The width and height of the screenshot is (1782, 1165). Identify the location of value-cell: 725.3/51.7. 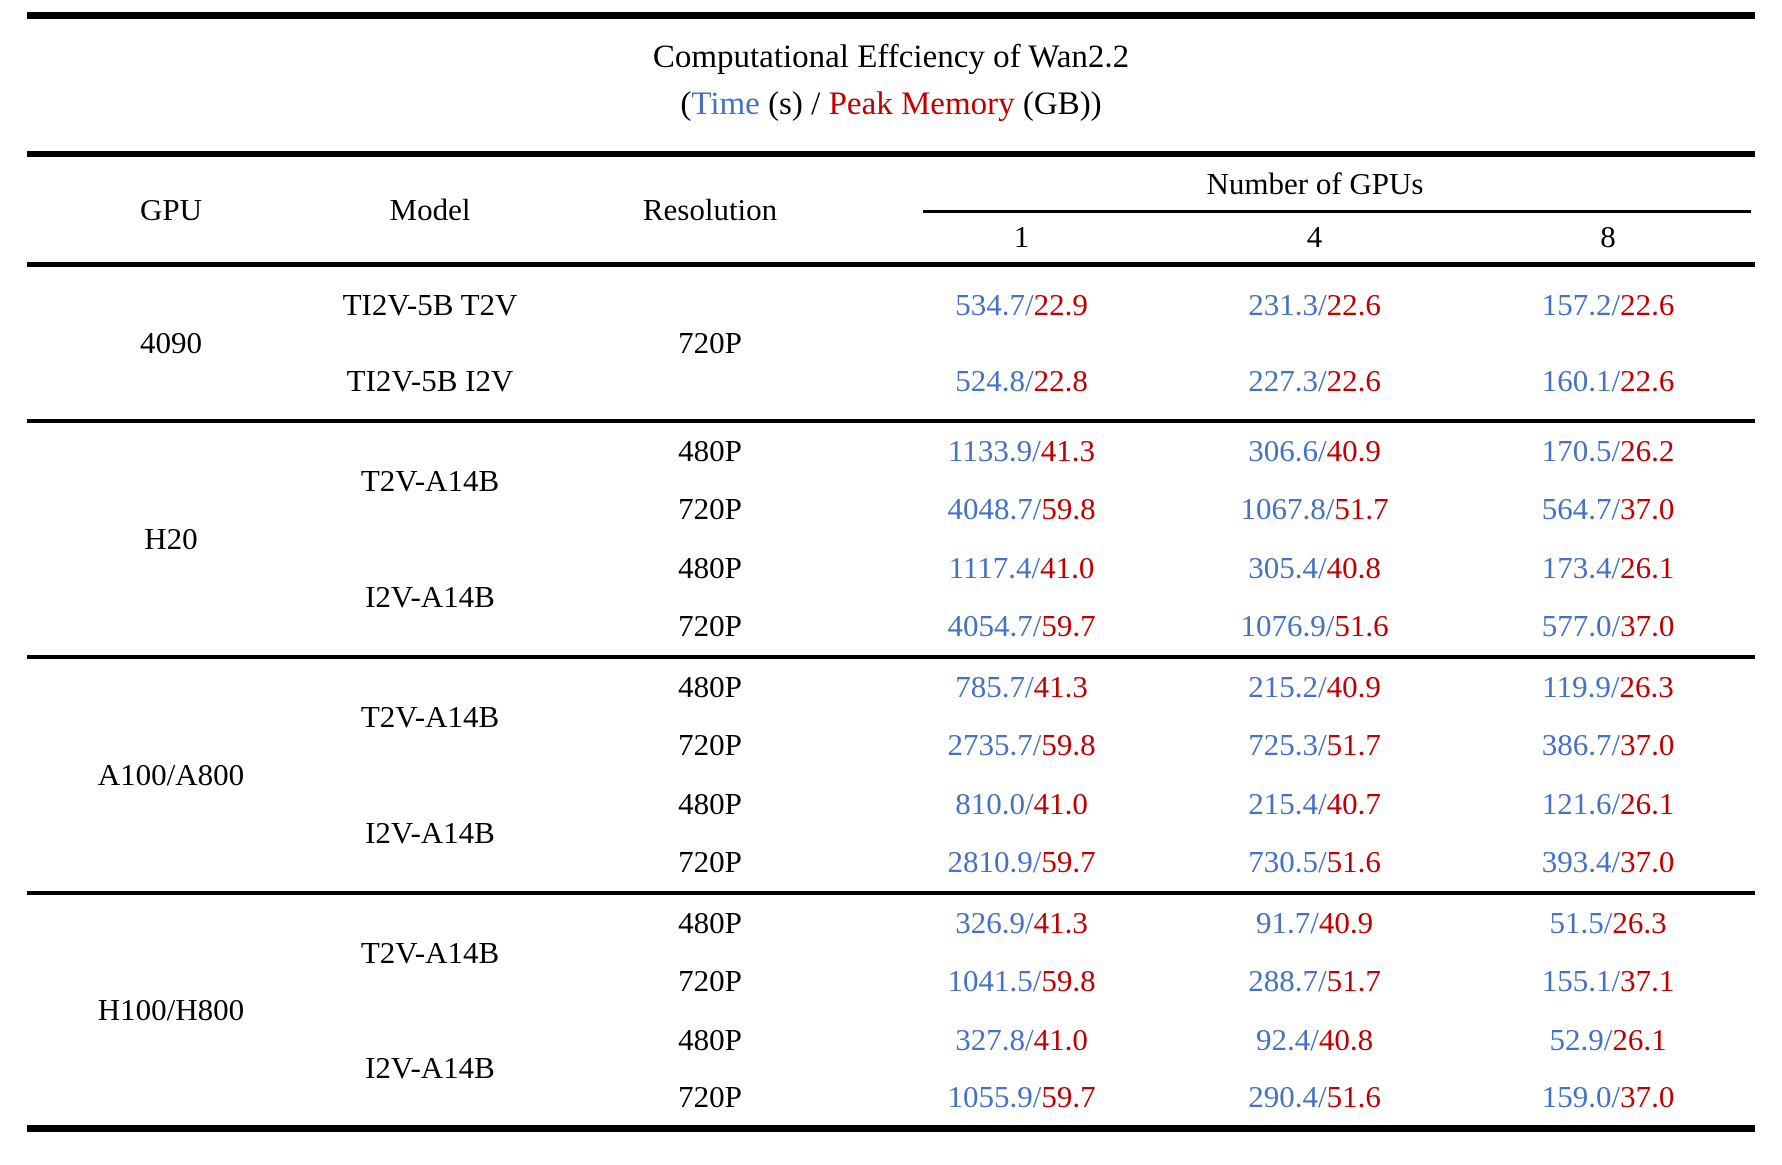
(1314, 745).